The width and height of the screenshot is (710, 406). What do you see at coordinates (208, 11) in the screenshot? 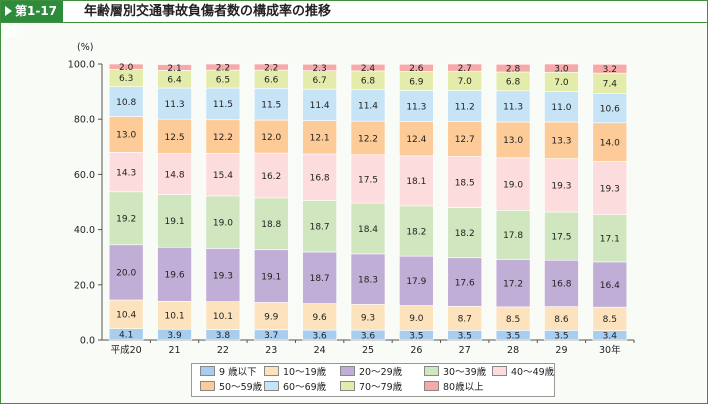
I see `chart-title: 年齢層別交通事故負傷者数の構成率の推移` at bounding box center [208, 11].